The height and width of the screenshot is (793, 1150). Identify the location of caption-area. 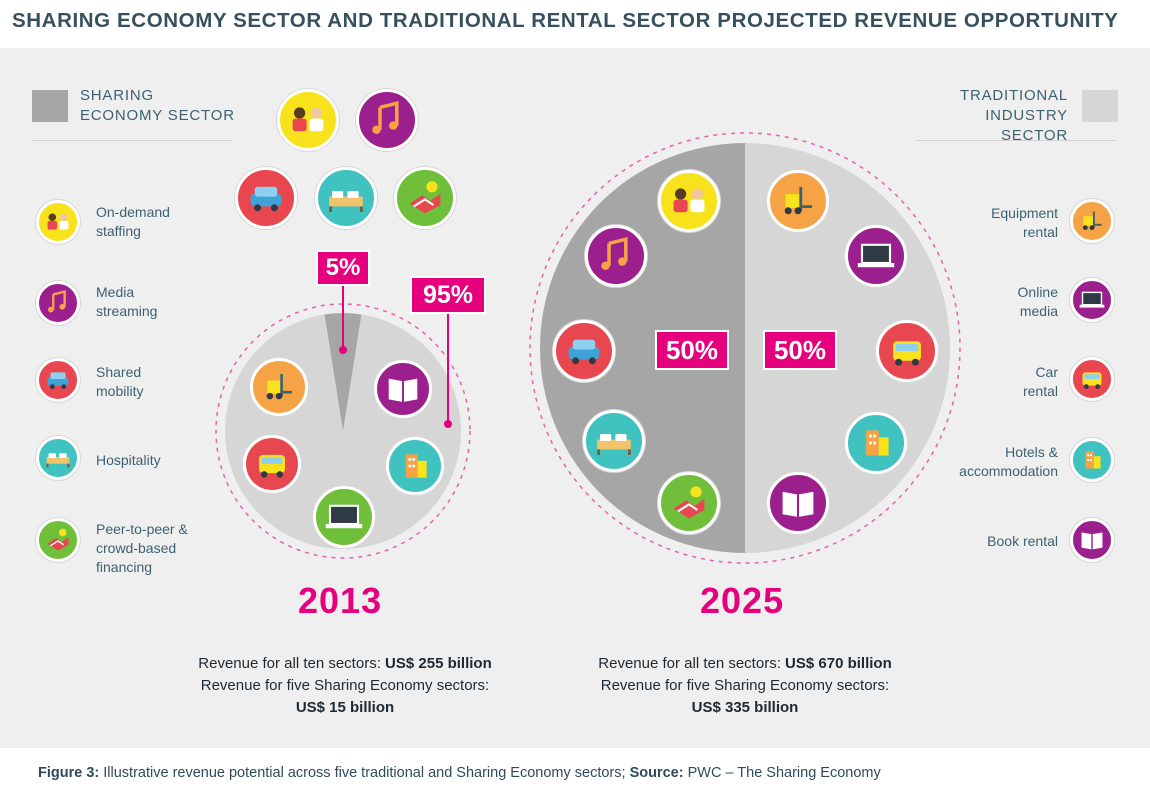
(575, 771).